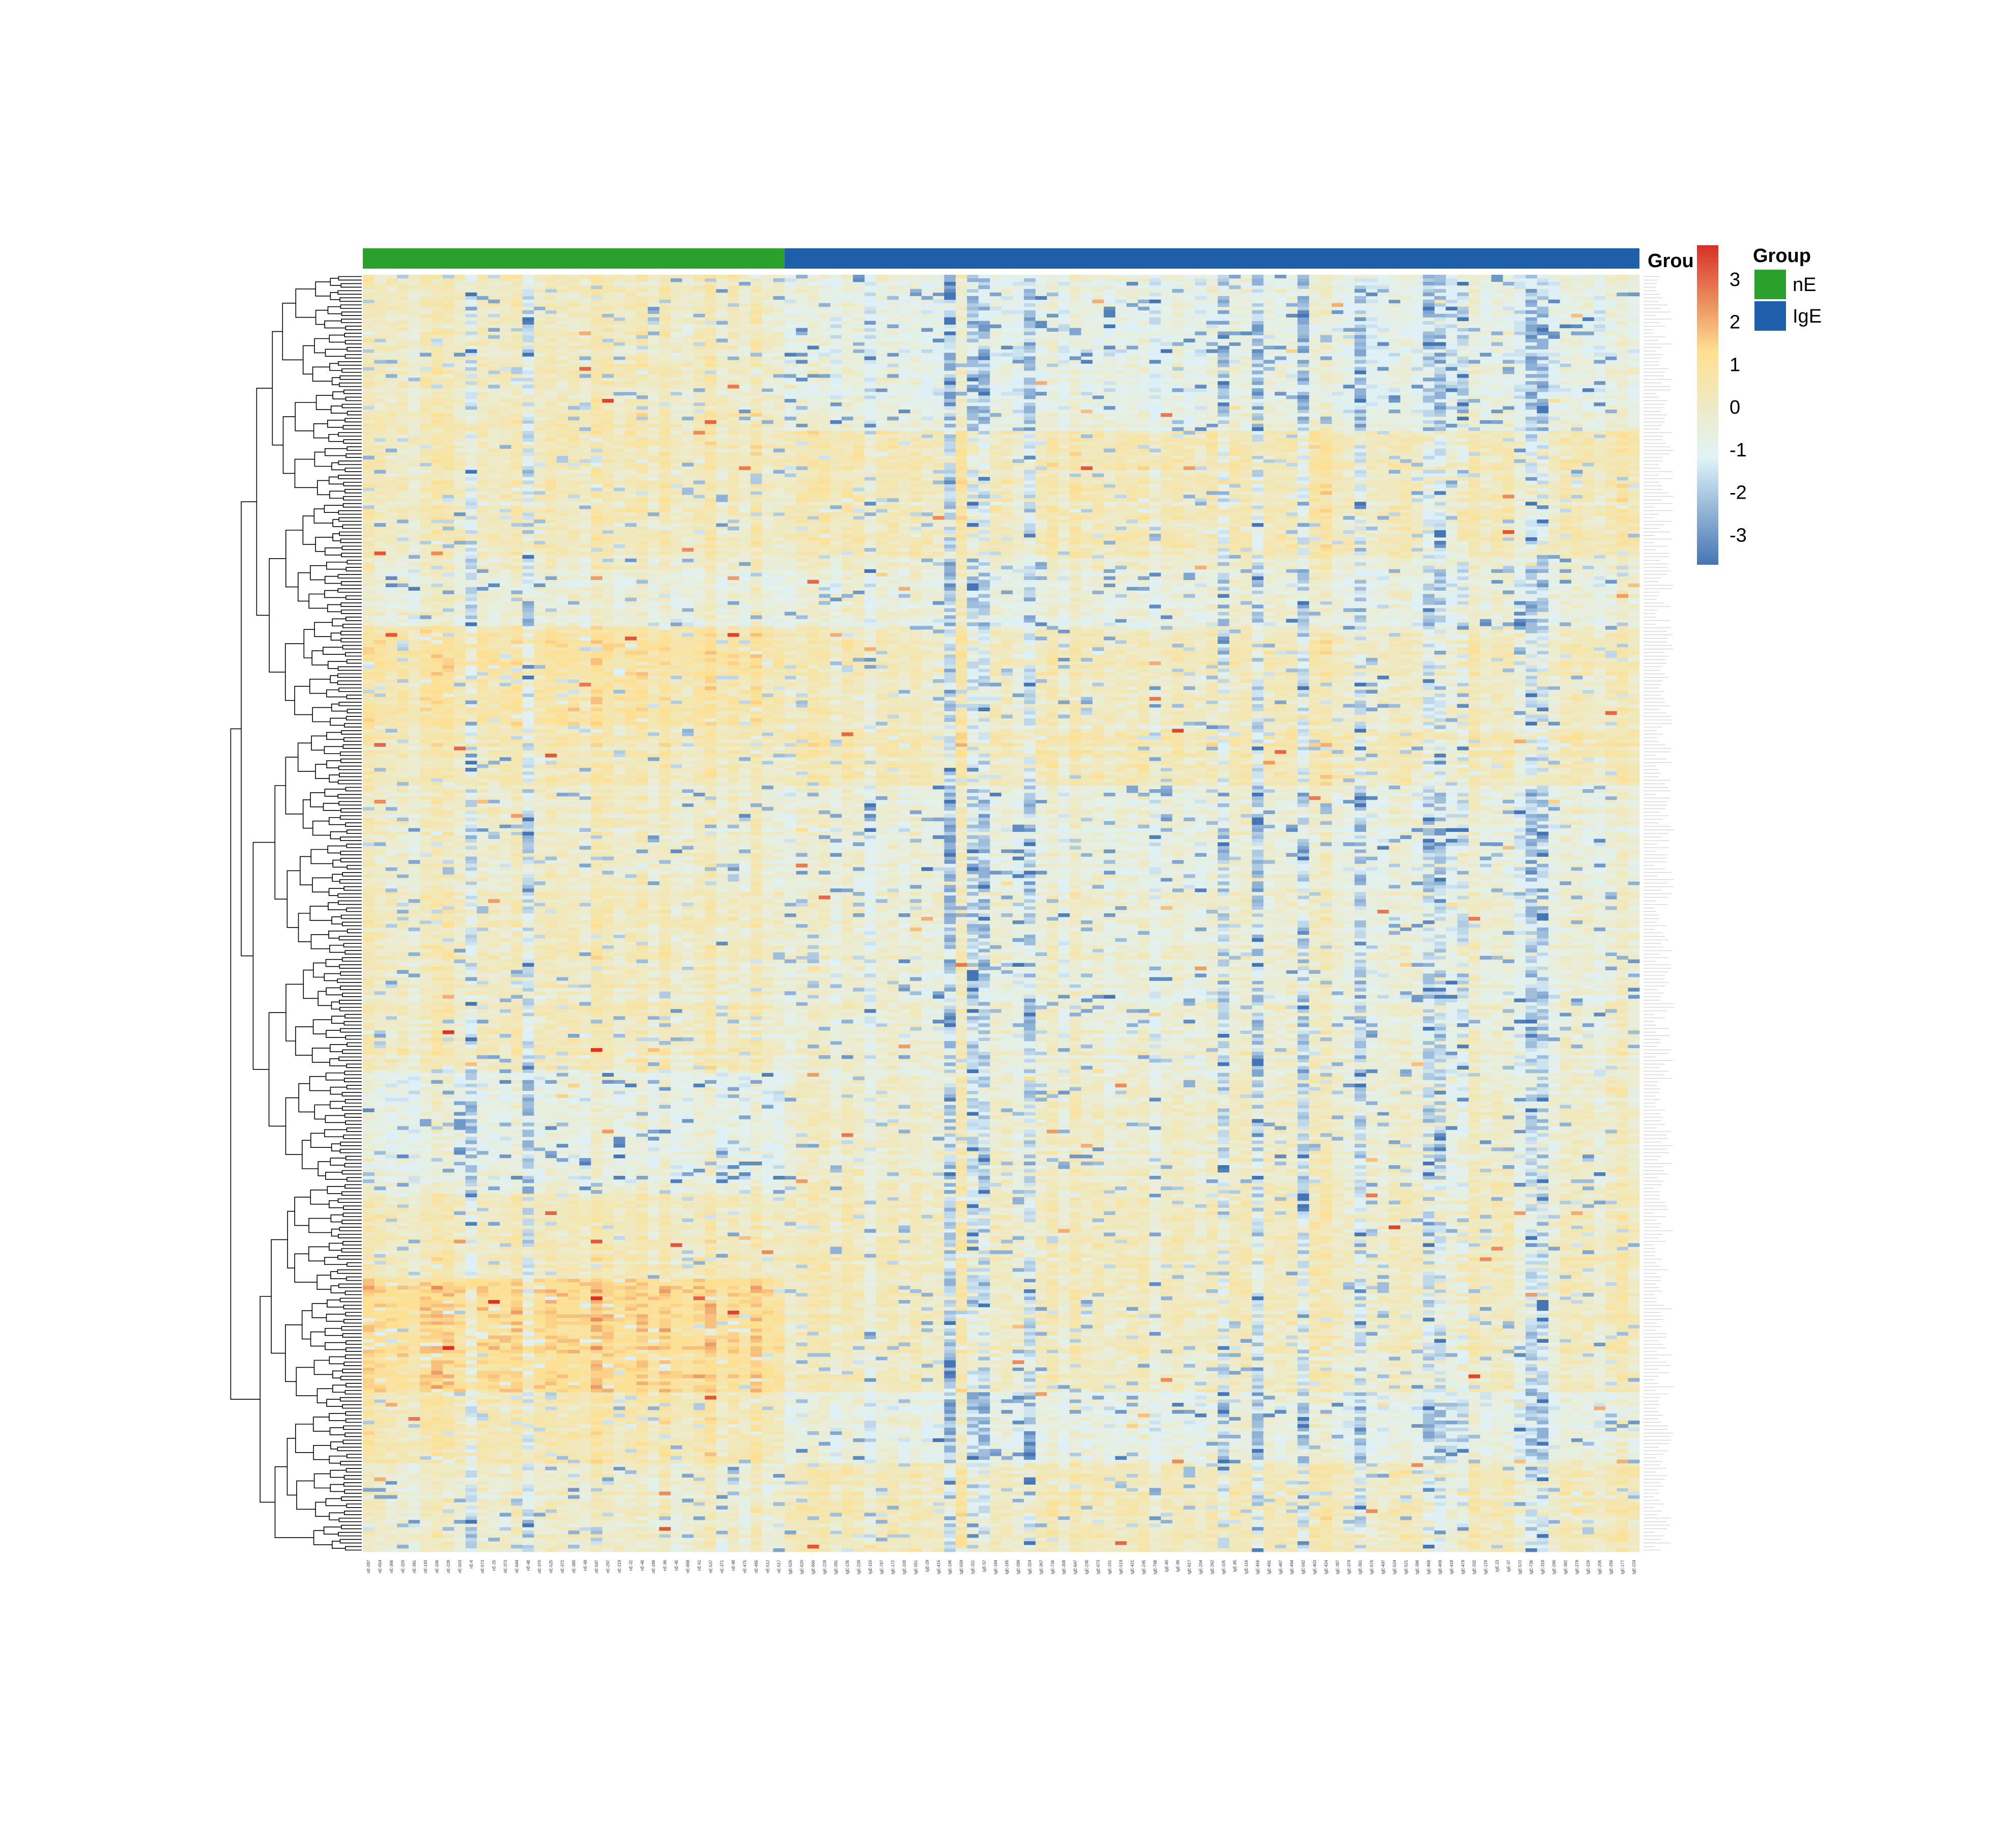 This screenshot has height=1821, width=2016. What do you see at coordinates (585, 1565) in the screenshot?
I see `column-label: nE-49` at bounding box center [585, 1565].